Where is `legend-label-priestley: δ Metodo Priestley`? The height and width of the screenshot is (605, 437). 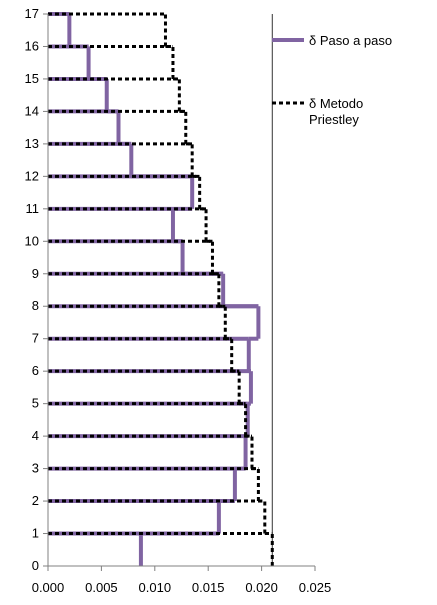 legend-label-priestley: δ Metodo Priestley is located at coordinates (338, 111).